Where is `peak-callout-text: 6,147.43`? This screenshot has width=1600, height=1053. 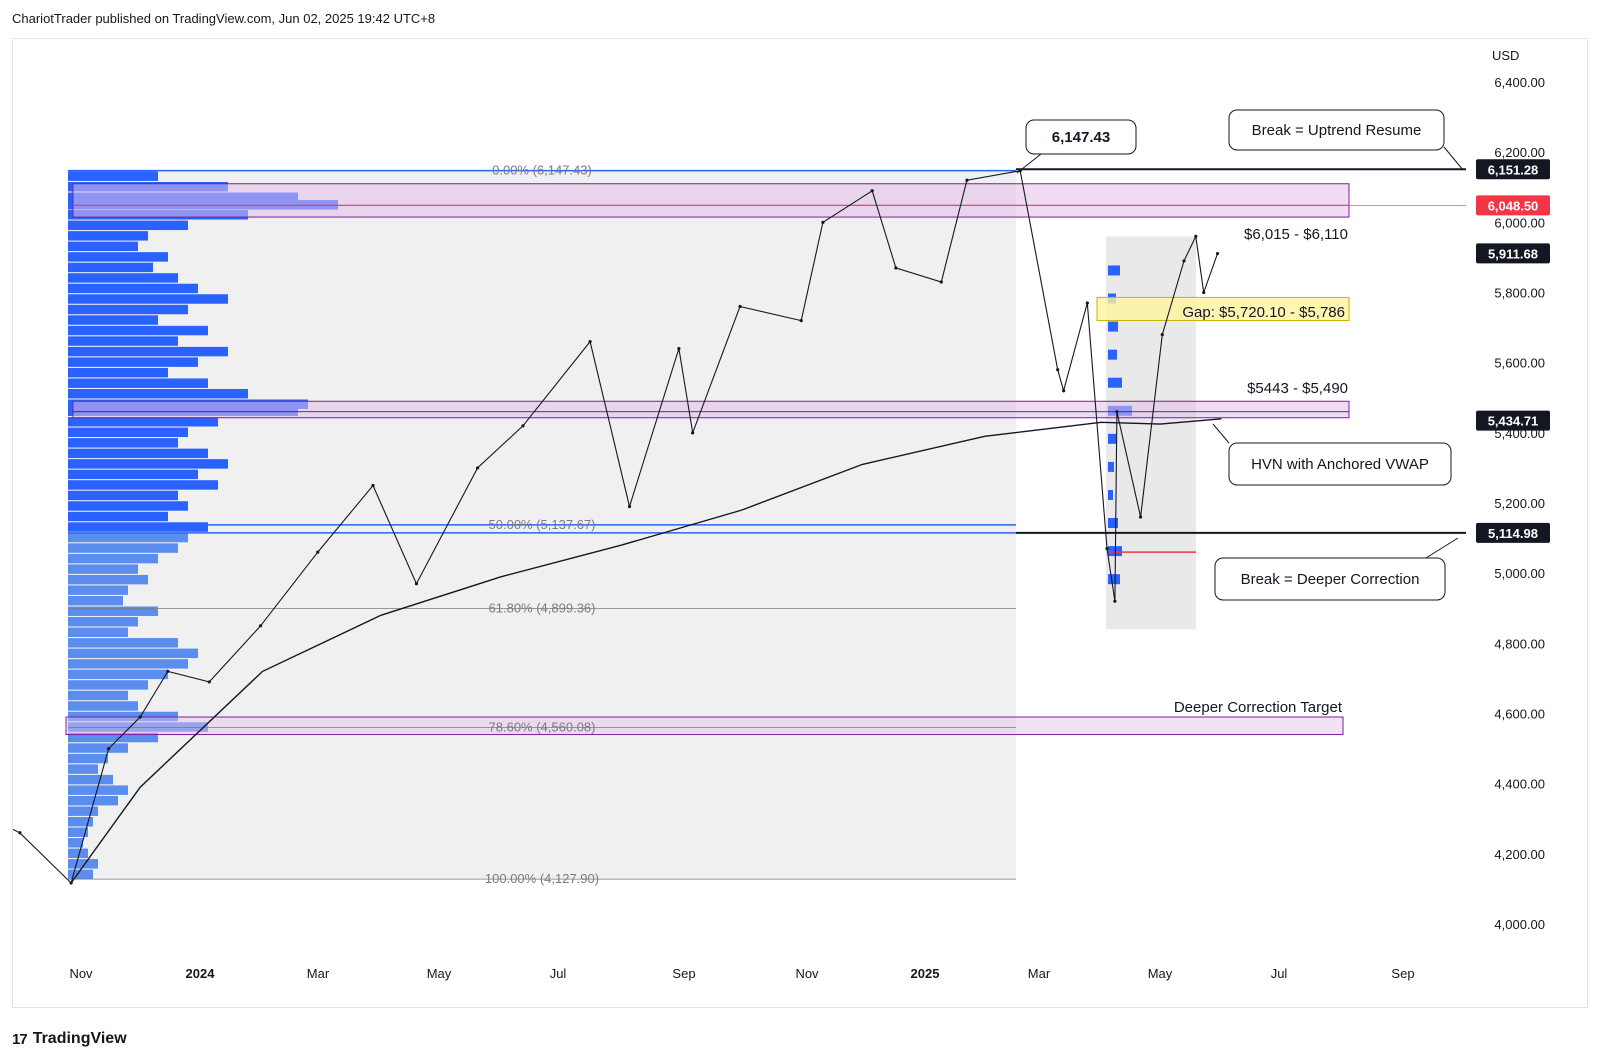
peak-callout-text: 6,147.43 is located at coordinates (1081, 137).